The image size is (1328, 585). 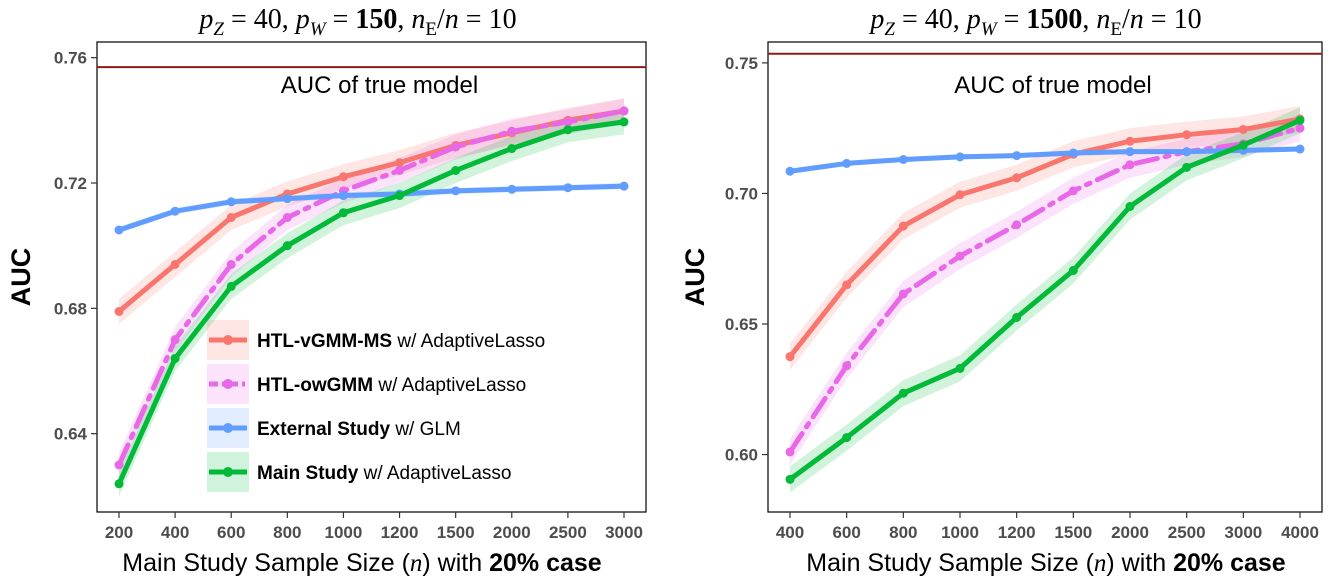 I want to click on x-tick-label: 1200, so click(x=1017, y=532).